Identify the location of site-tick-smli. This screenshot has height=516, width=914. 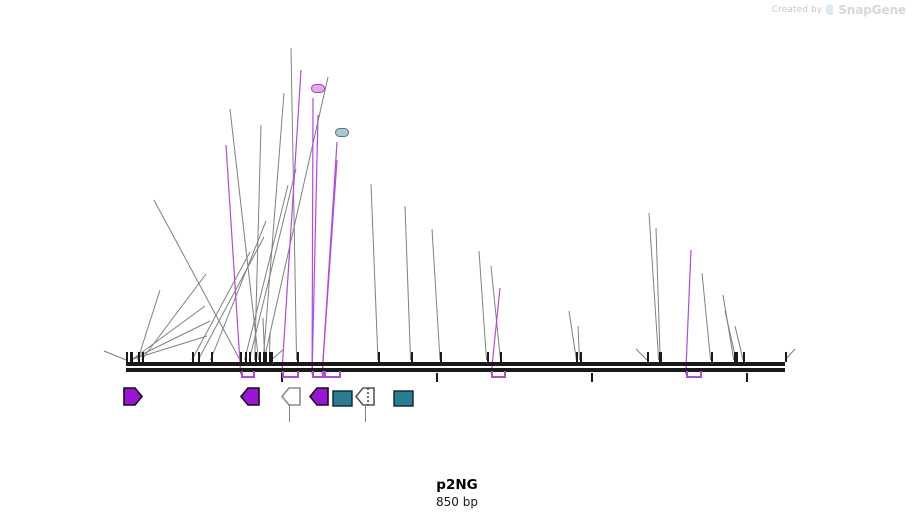
(659, 357).